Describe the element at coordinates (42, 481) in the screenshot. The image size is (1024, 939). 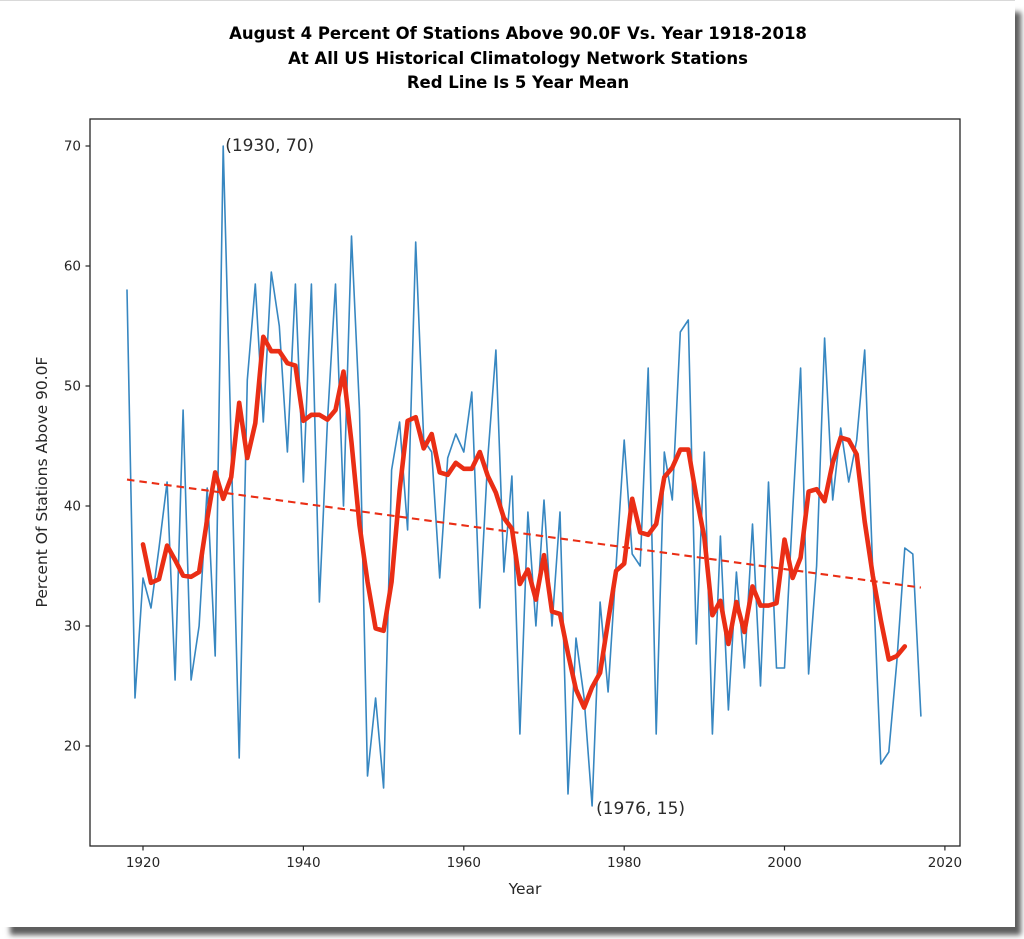
I see `y-axis-label: Percent Of Stations Above 90.0F` at that location.